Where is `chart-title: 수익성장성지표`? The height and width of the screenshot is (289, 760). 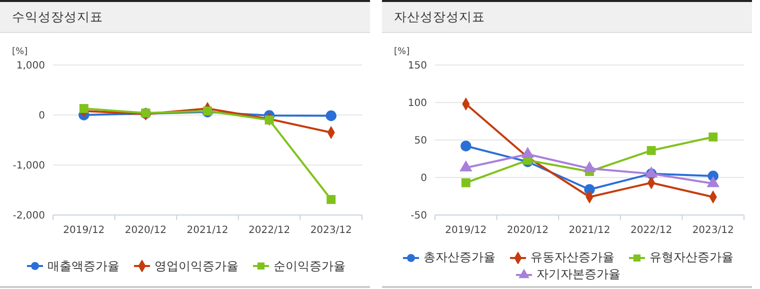
chart-title: 수익성장성지표 is located at coordinates (185, 16).